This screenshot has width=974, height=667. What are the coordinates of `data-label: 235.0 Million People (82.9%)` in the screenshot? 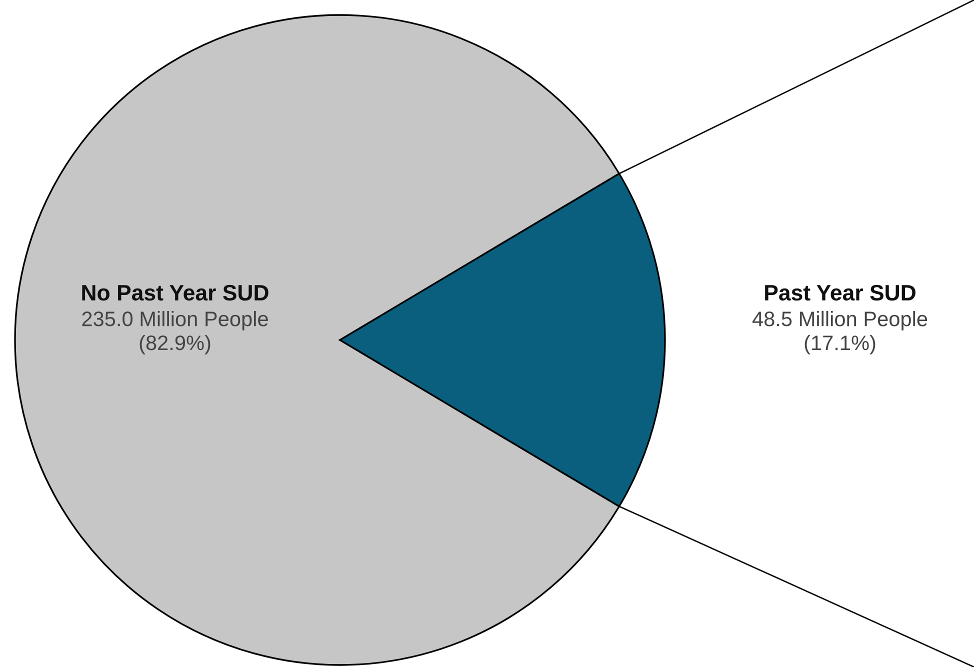 It's located at (175, 332).